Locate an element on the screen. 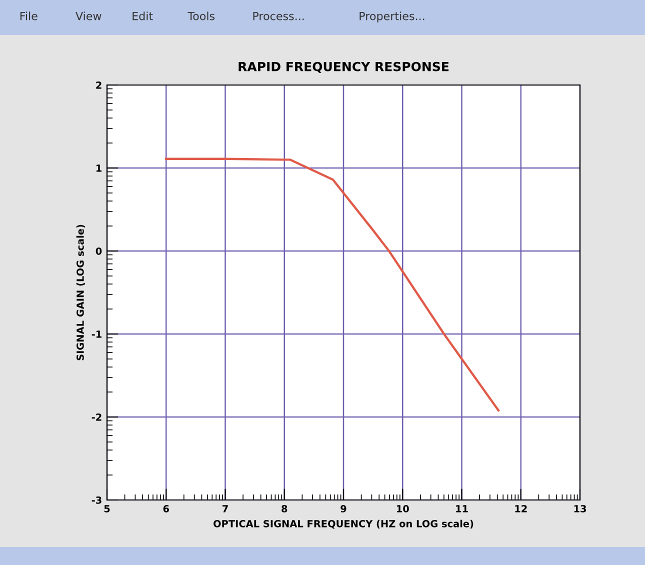  x-tick-label: 8 is located at coordinates (285, 508).